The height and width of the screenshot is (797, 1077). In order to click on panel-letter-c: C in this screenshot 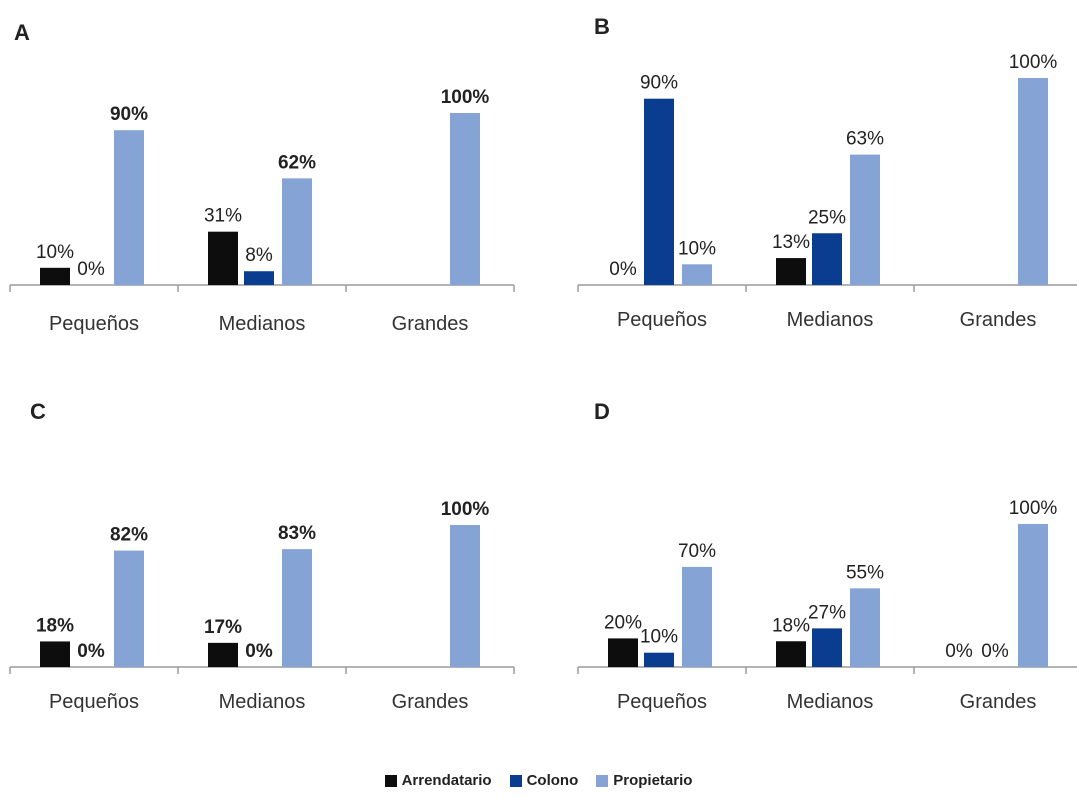, I will do `click(38, 411)`.